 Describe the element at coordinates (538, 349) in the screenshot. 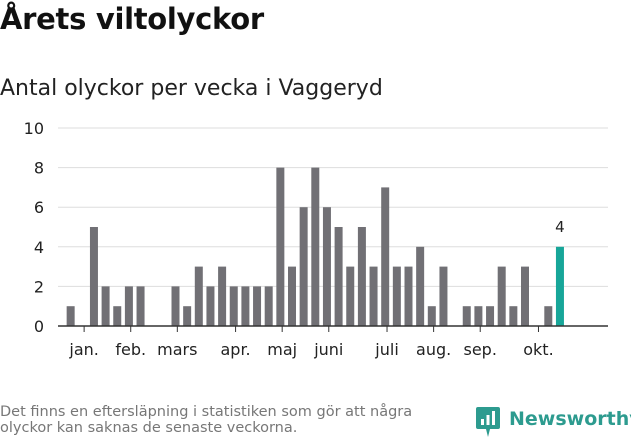

I see `x-tick-label: okt.` at that location.